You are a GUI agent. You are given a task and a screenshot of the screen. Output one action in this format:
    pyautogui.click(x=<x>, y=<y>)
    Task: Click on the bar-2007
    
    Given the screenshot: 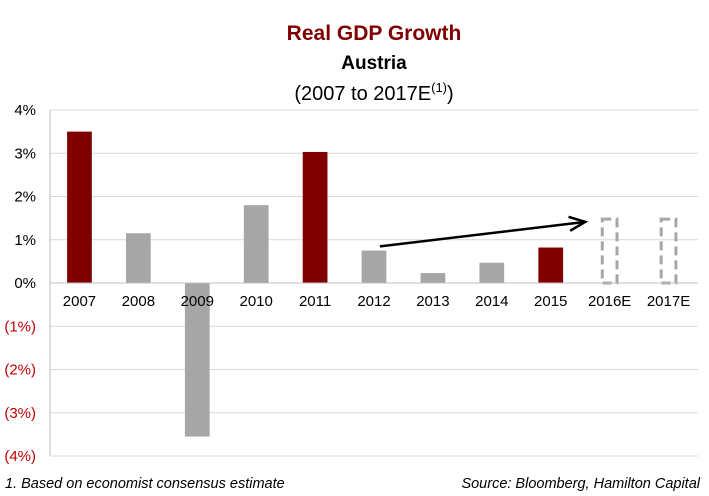 What is the action you would take?
    pyautogui.click(x=79, y=207)
    